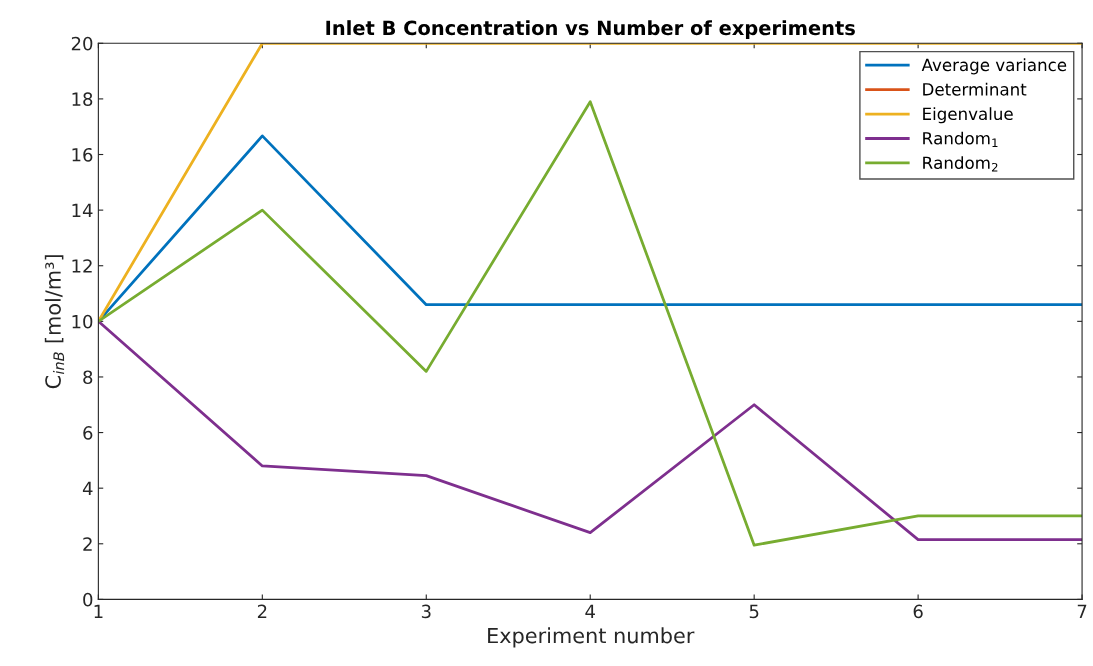  Describe the element at coordinates (87, 488) in the screenshot. I see `y-tick-label: 4` at that location.